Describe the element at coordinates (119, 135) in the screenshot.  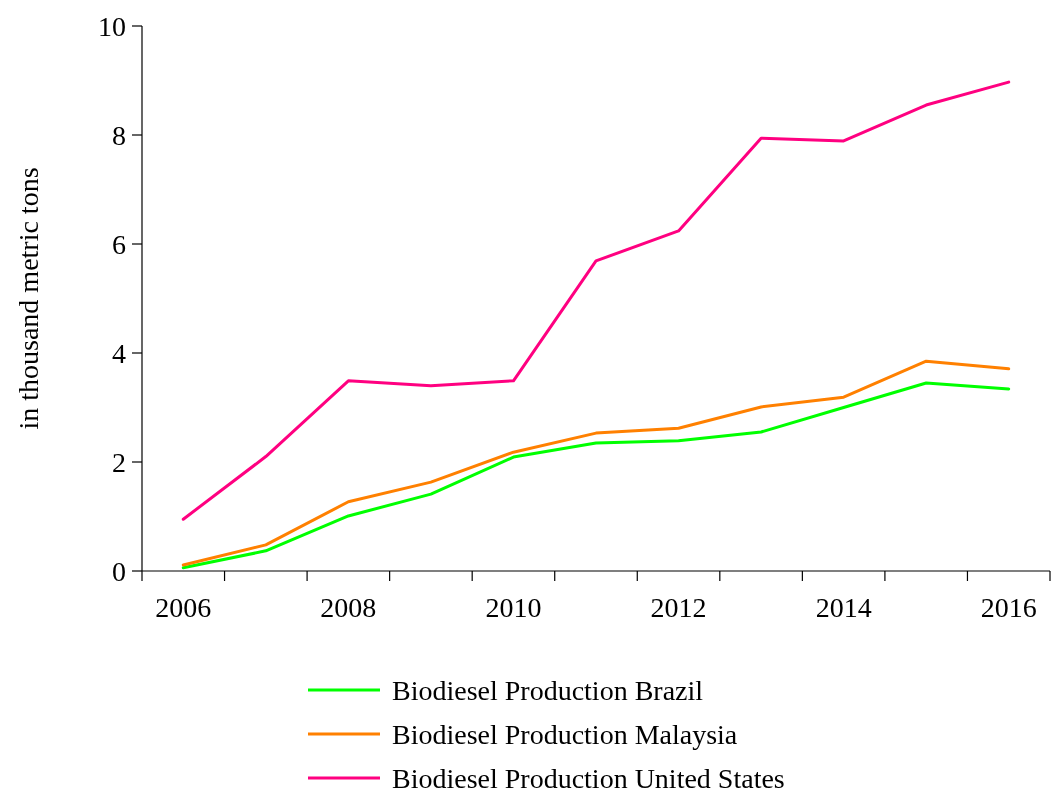
I see `y-tick-label: 8` at that location.